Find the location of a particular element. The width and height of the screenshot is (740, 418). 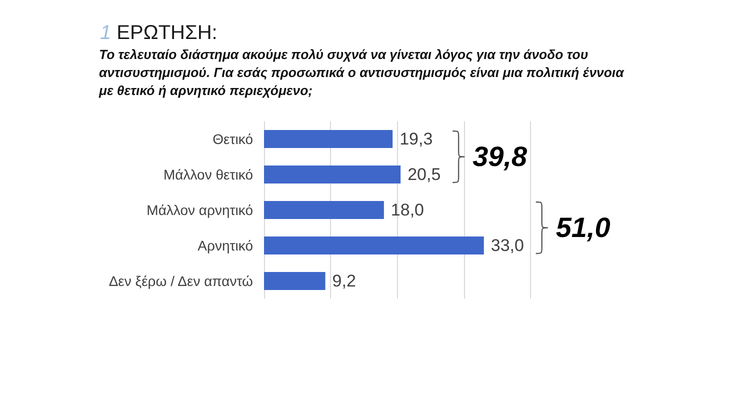

y-tick-label: Μάλλον θετικό is located at coordinates (208, 174).